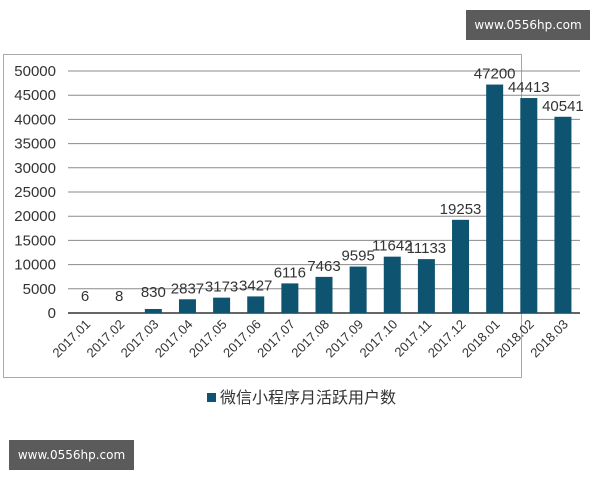 The width and height of the screenshot is (600, 480). What do you see at coordinates (221, 287) in the screenshot?
I see `data-label: 3173` at bounding box center [221, 287].